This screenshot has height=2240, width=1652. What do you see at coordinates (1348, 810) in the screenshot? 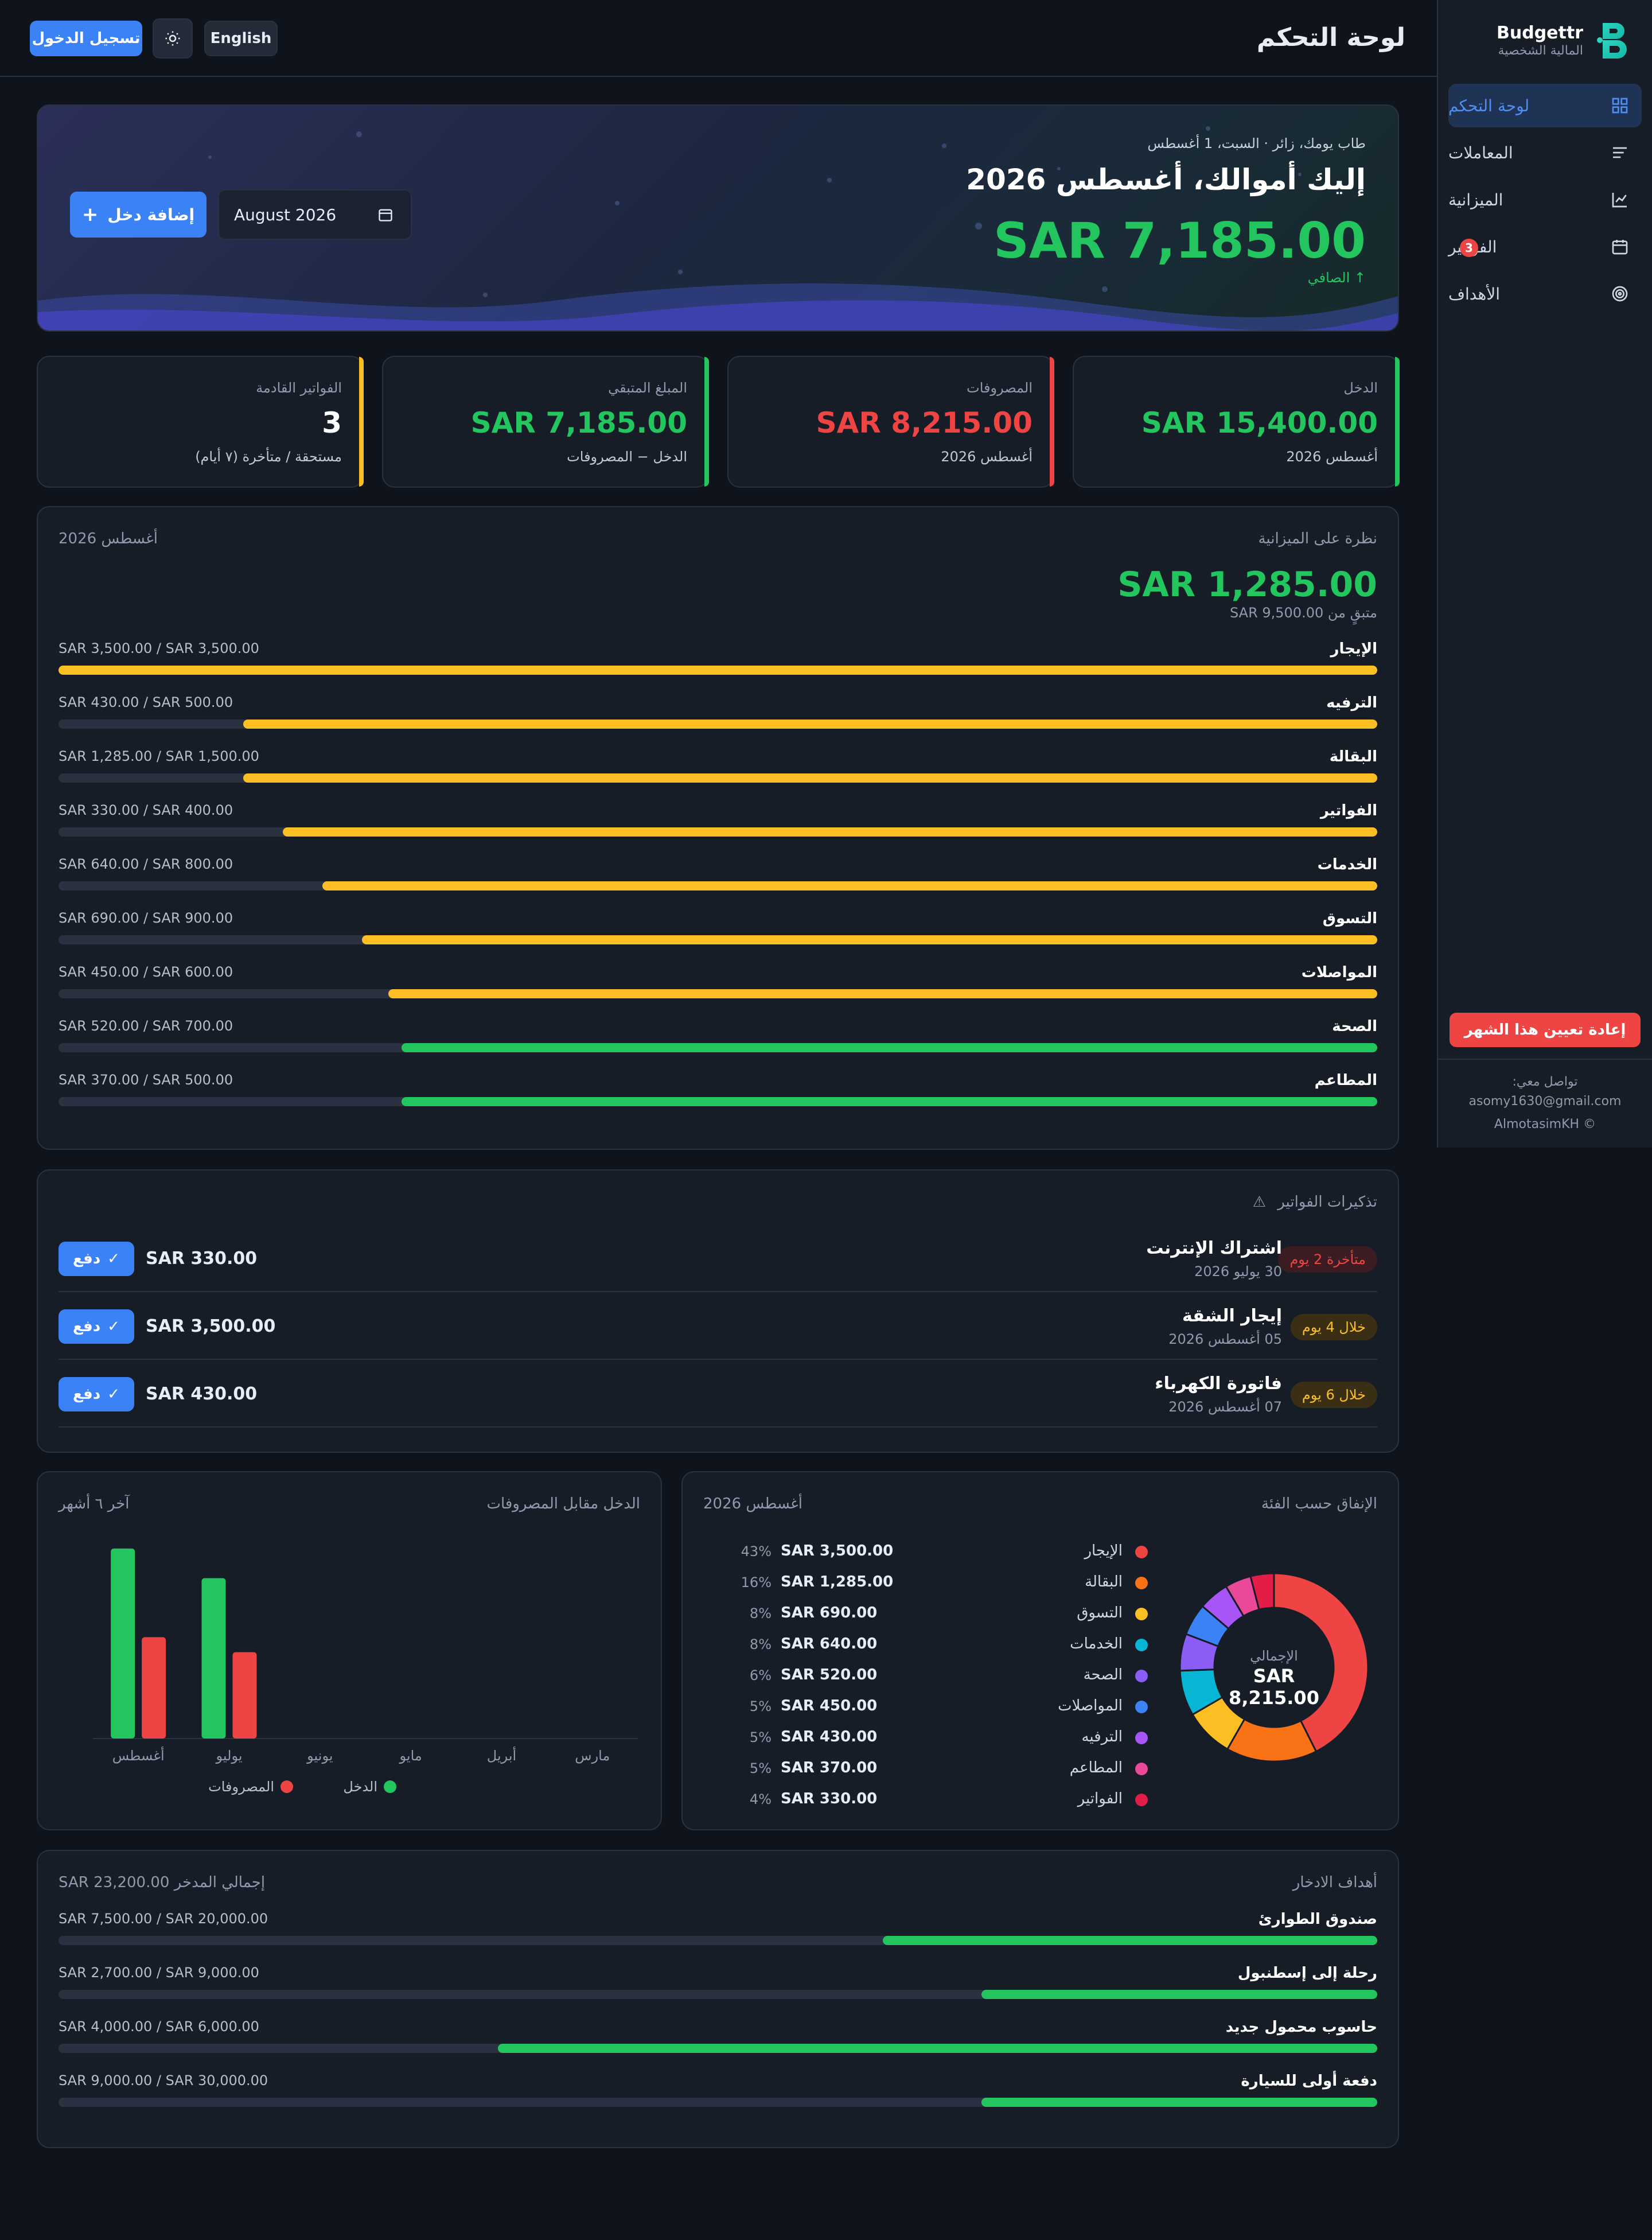
I see `budget-item-name: الفواتير` at bounding box center [1348, 810].